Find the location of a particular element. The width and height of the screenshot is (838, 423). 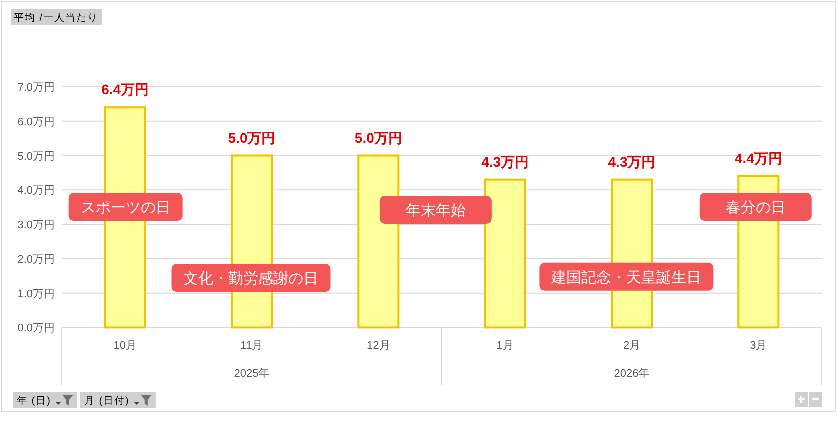

x-tick-label: 3月 is located at coordinates (759, 346).